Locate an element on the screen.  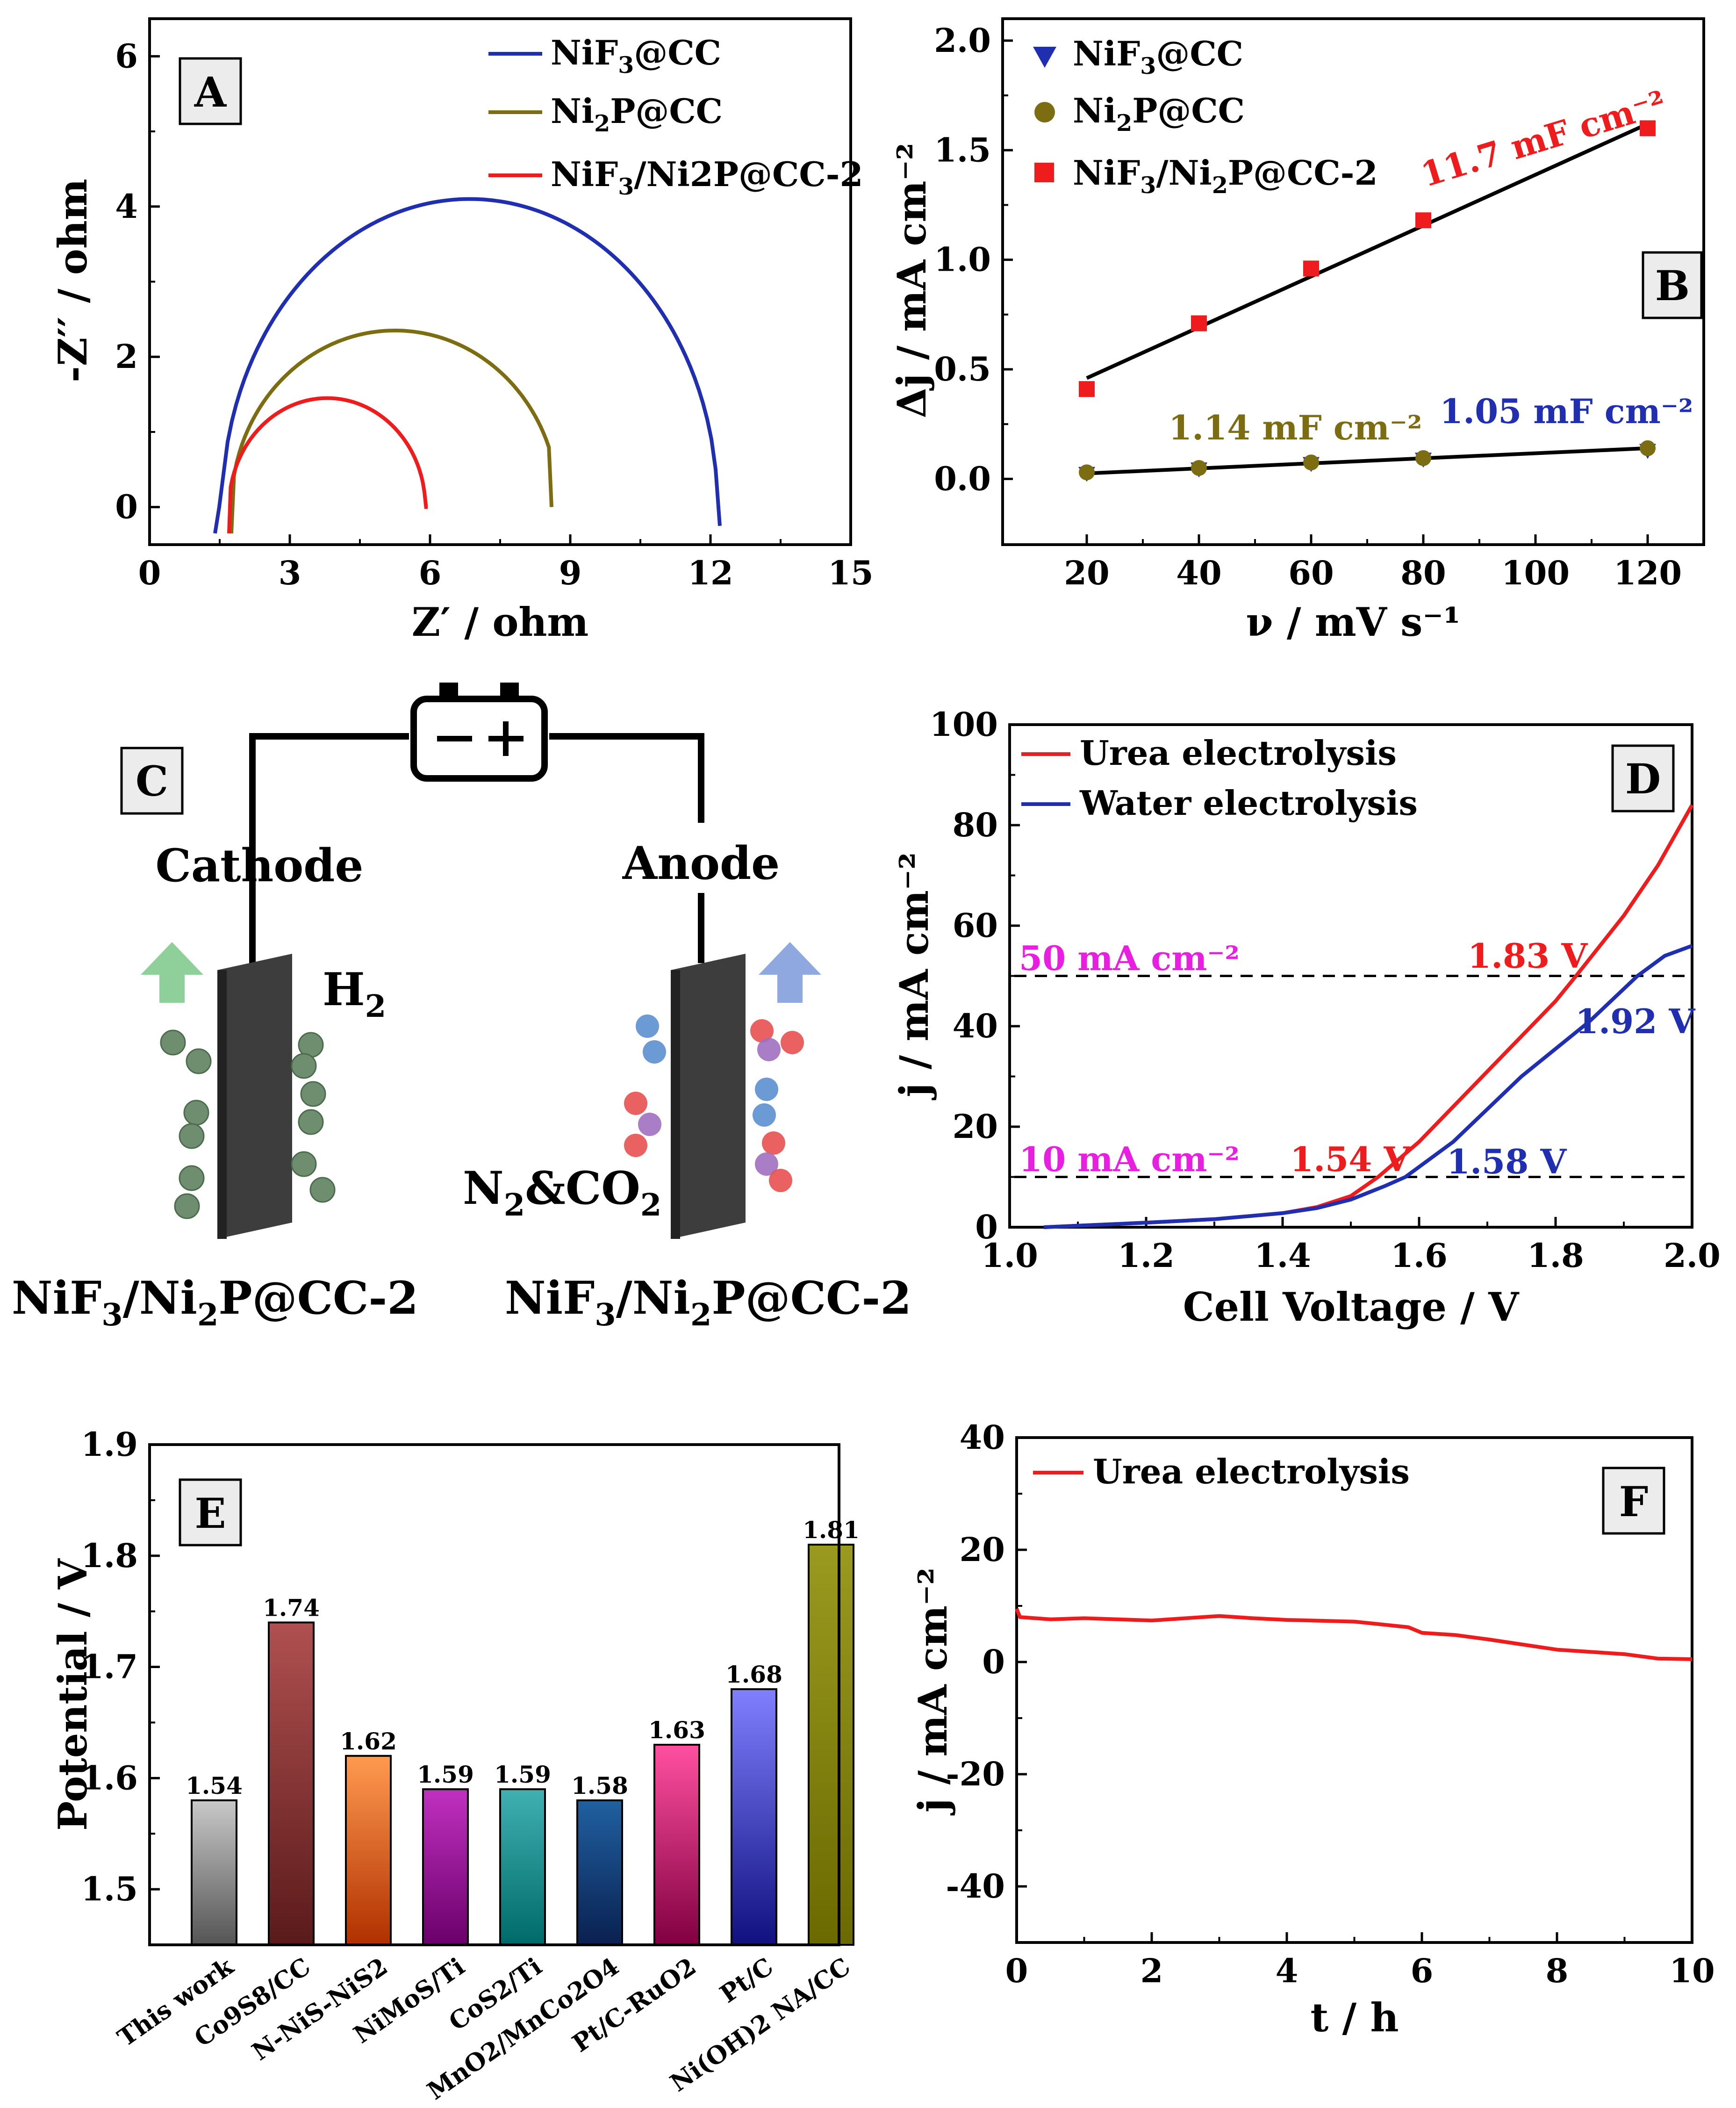
bar-value-label: 1.54 is located at coordinates (214, 1786).